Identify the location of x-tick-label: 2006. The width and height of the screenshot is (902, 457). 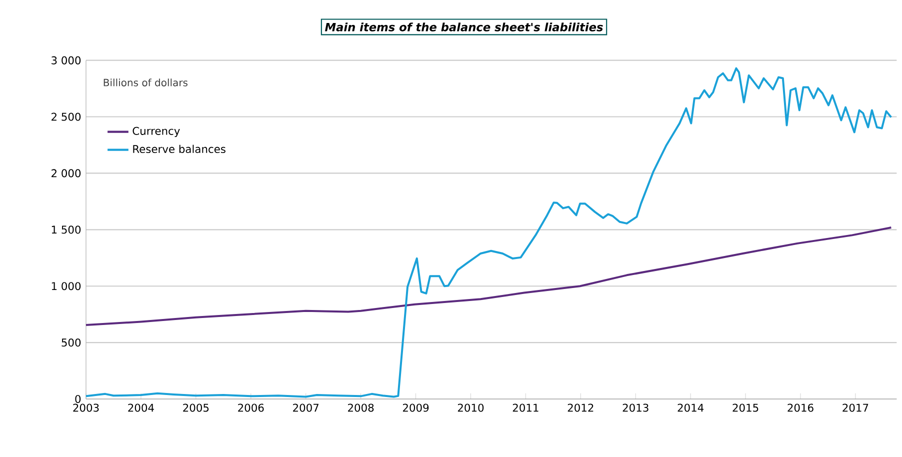
(251, 408).